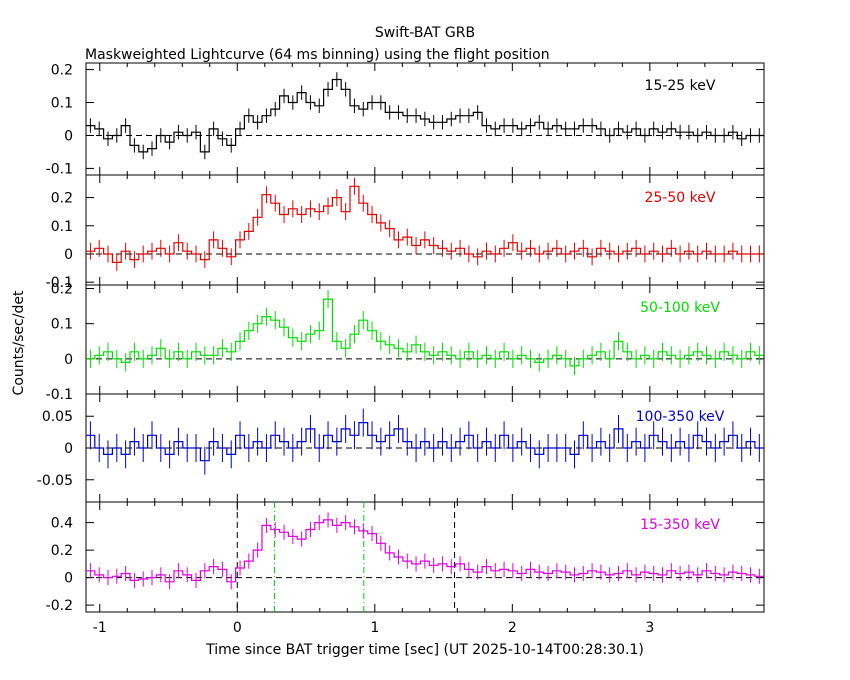  I want to click on x-tick-label: 0, so click(237, 628).